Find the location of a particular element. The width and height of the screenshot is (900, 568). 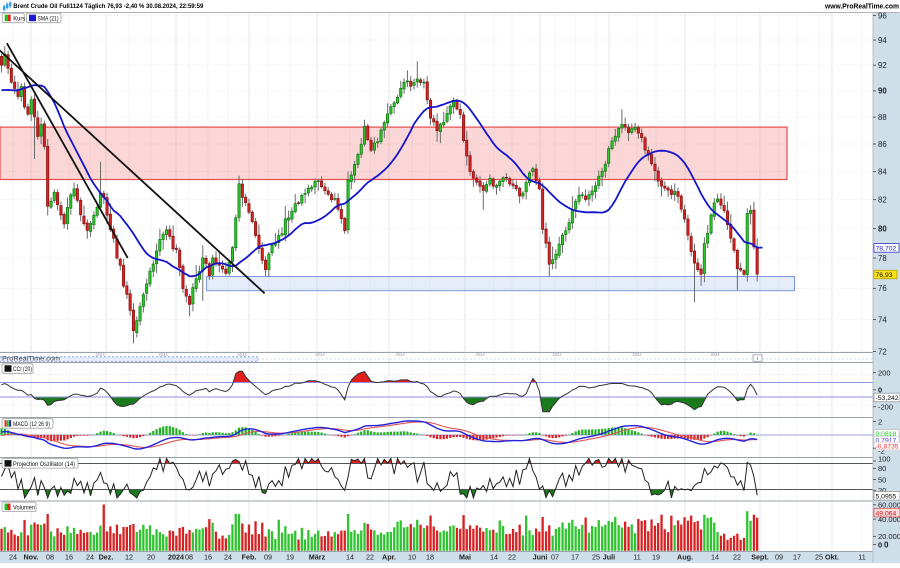

svg-text: 49.064 is located at coordinates (886, 513).